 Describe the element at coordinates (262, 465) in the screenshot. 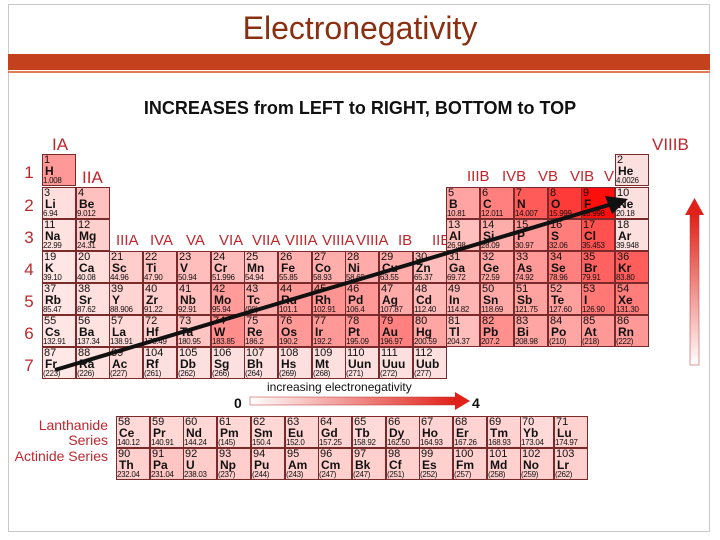

I see `element-symbol: Pu` at that location.